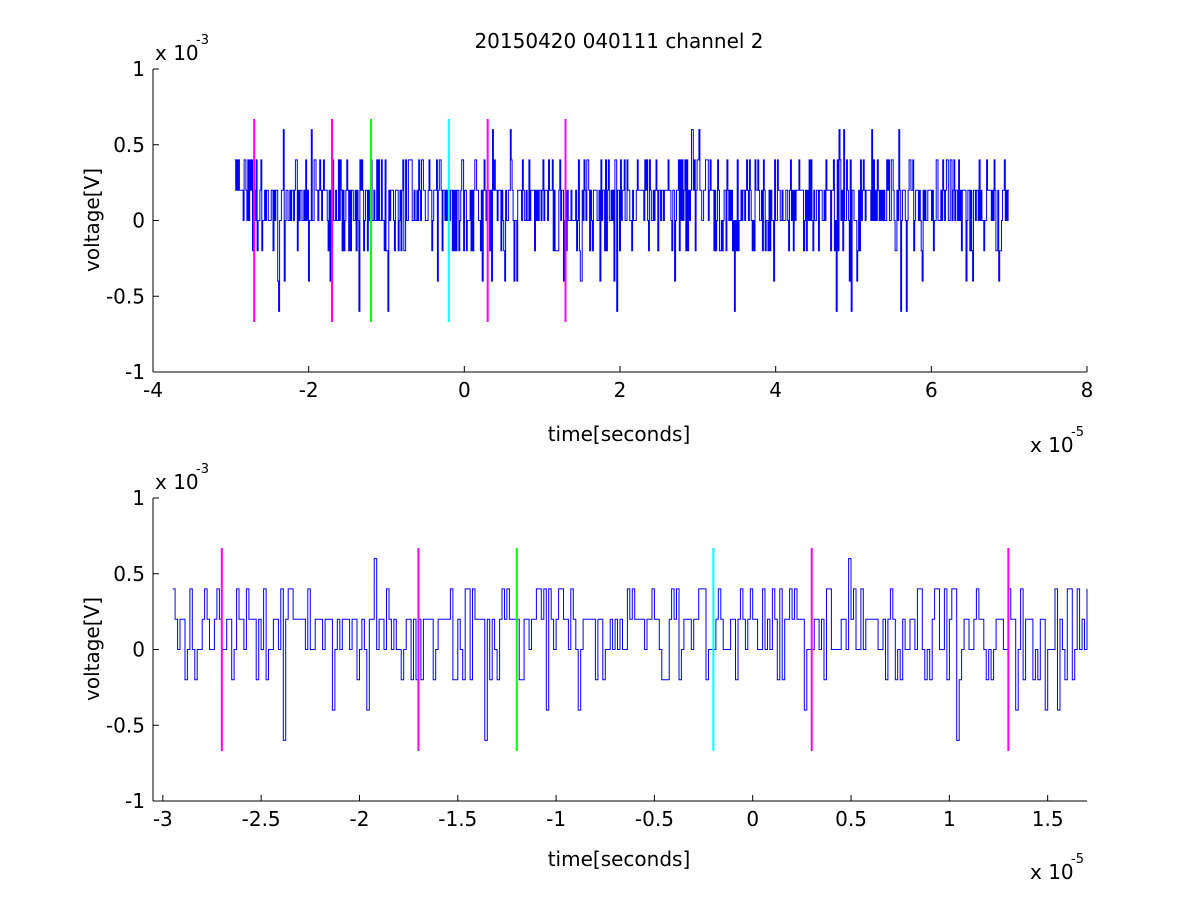 The width and height of the screenshot is (1200, 901). What do you see at coordinates (457, 819) in the screenshot?
I see `bottom-xtick-label: -1.5` at bounding box center [457, 819].